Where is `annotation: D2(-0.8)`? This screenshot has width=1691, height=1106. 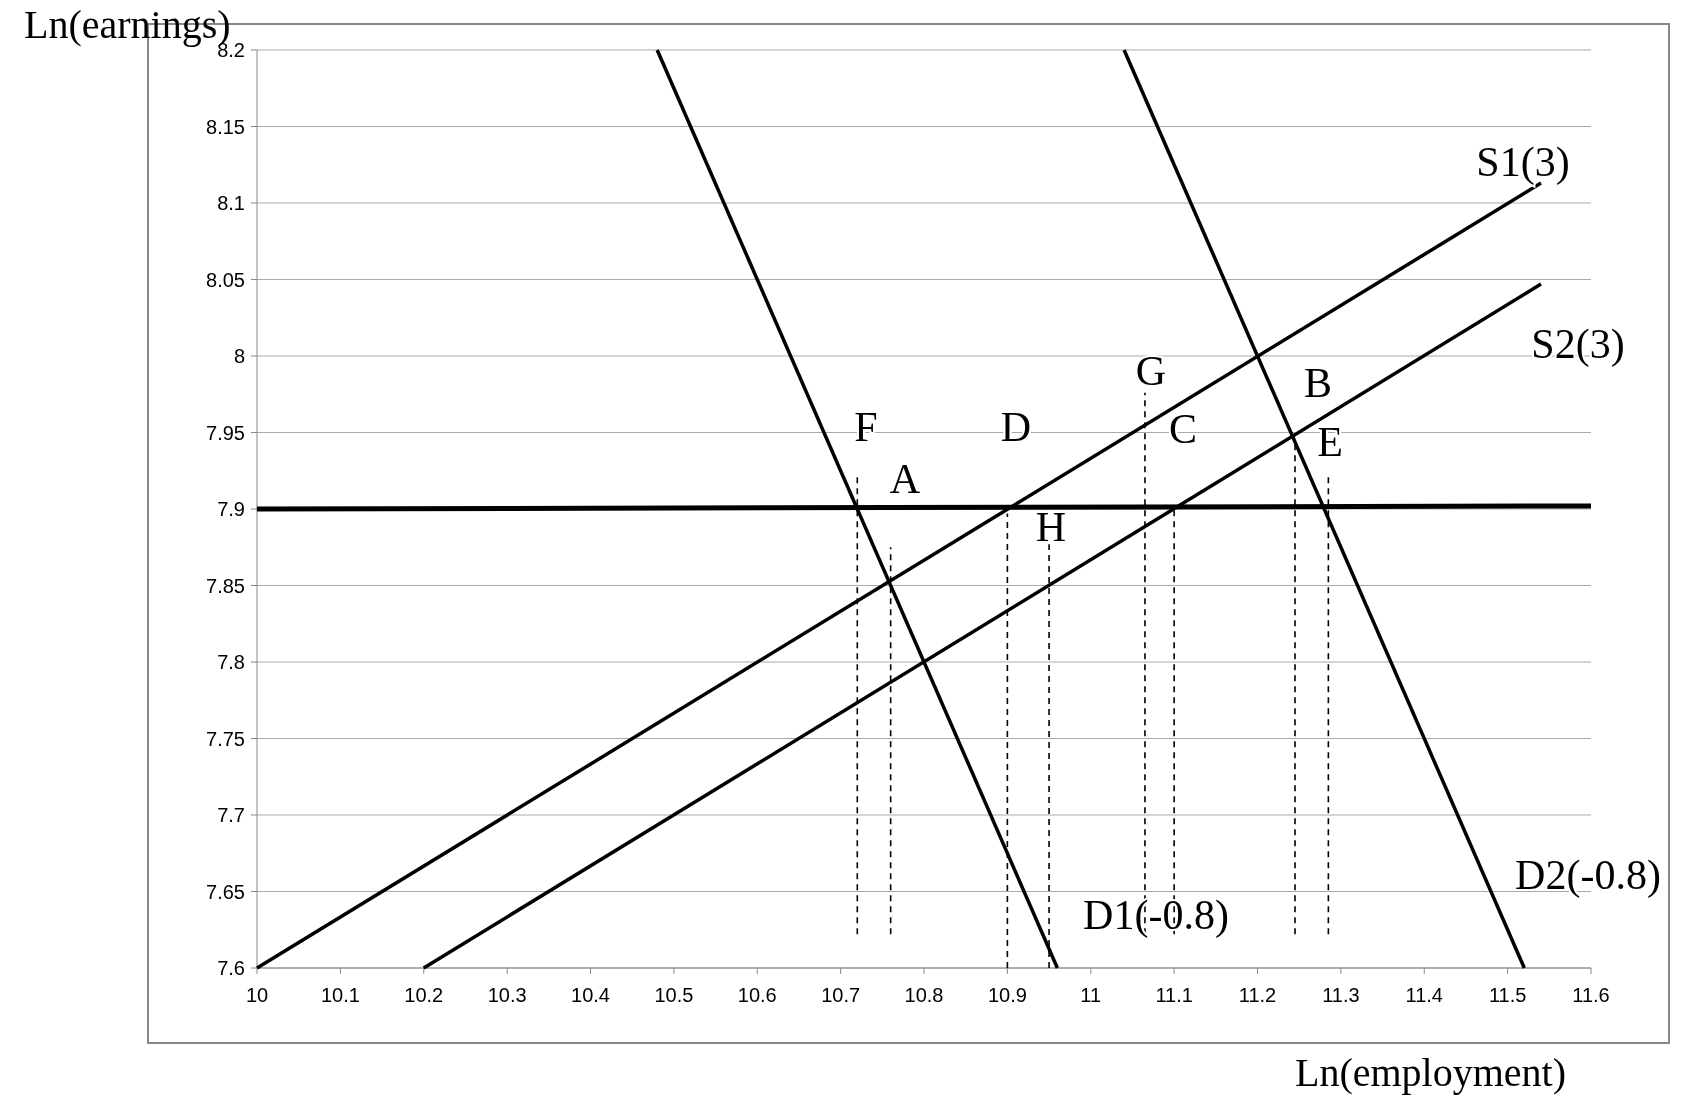
annotation: D2(-0.8) is located at coordinates (1588, 875).